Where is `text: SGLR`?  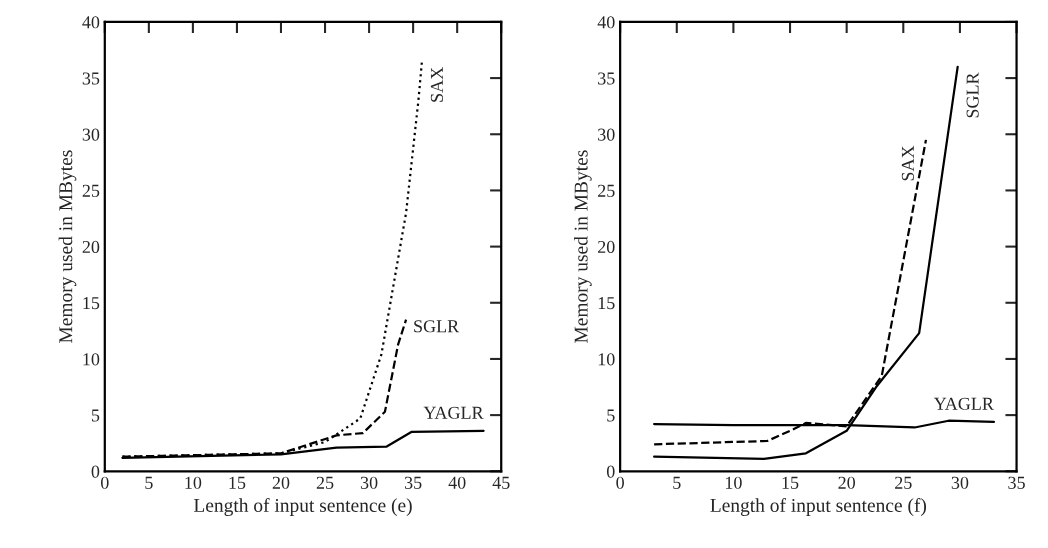 text: SGLR is located at coordinates (972, 95).